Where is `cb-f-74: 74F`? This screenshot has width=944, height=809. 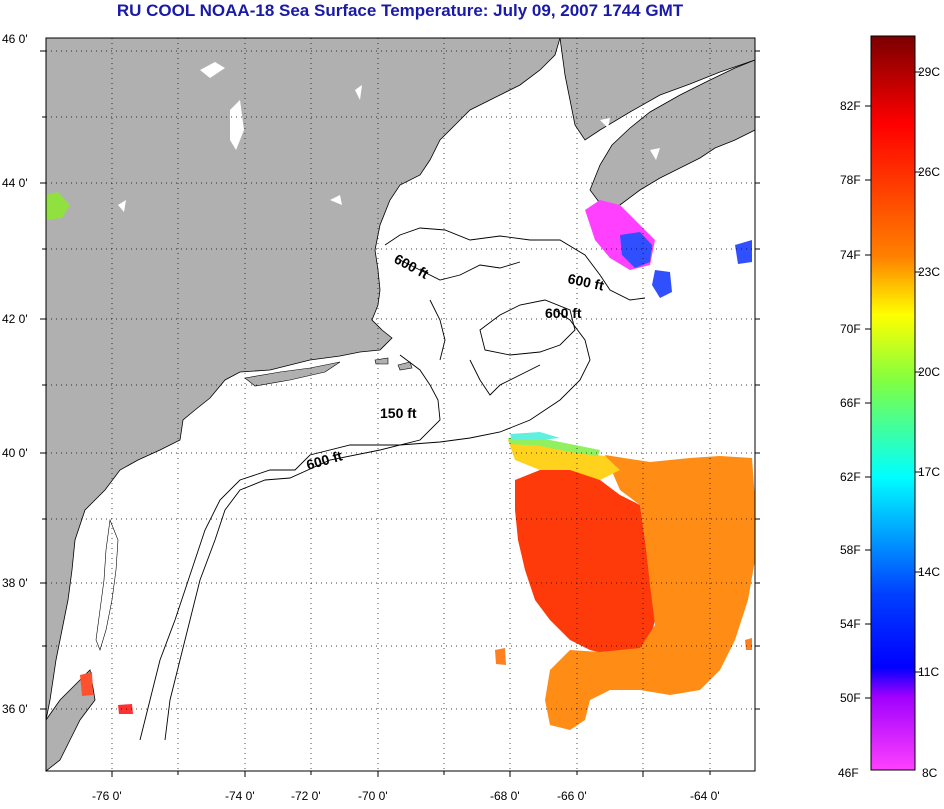 cb-f-74: 74F is located at coordinates (850, 255).